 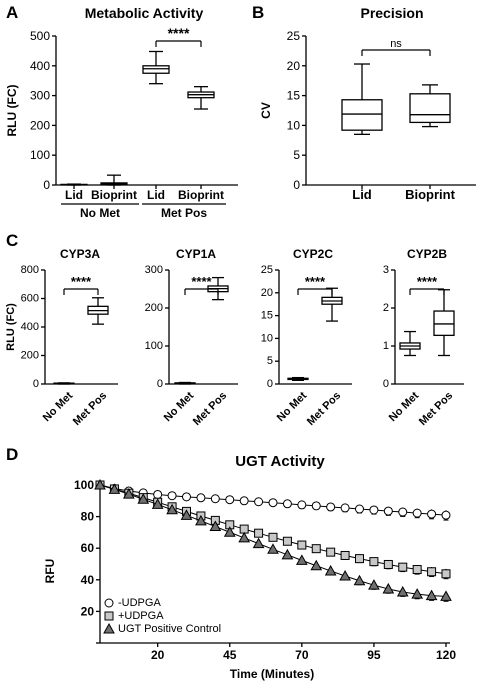 I want to click on y-tick-label: 1, so click(x=386, y=346).